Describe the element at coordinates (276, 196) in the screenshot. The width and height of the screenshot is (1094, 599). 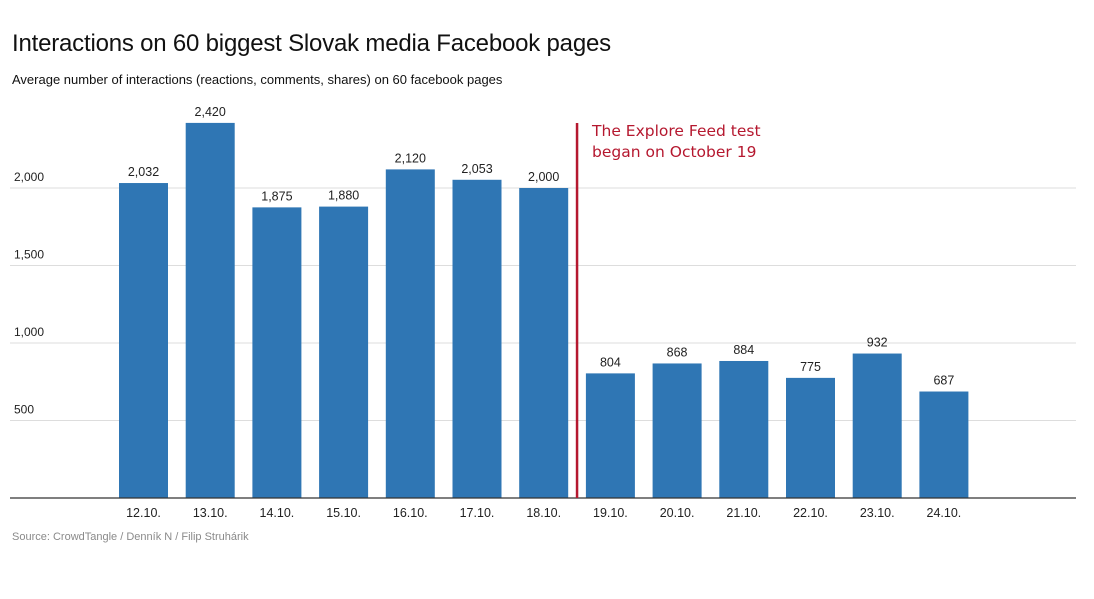
I see `data-label: 1,875` at that location.